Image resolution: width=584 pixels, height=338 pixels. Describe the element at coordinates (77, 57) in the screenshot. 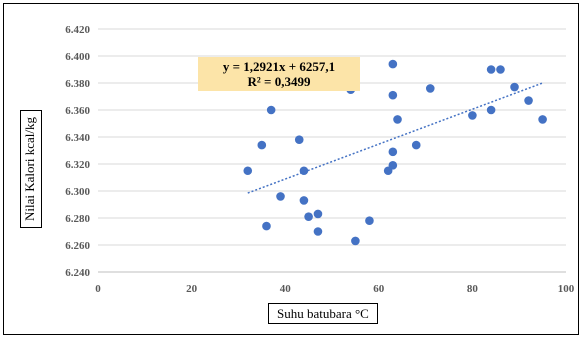

I see `y-tick-label: 6.400` at that location.